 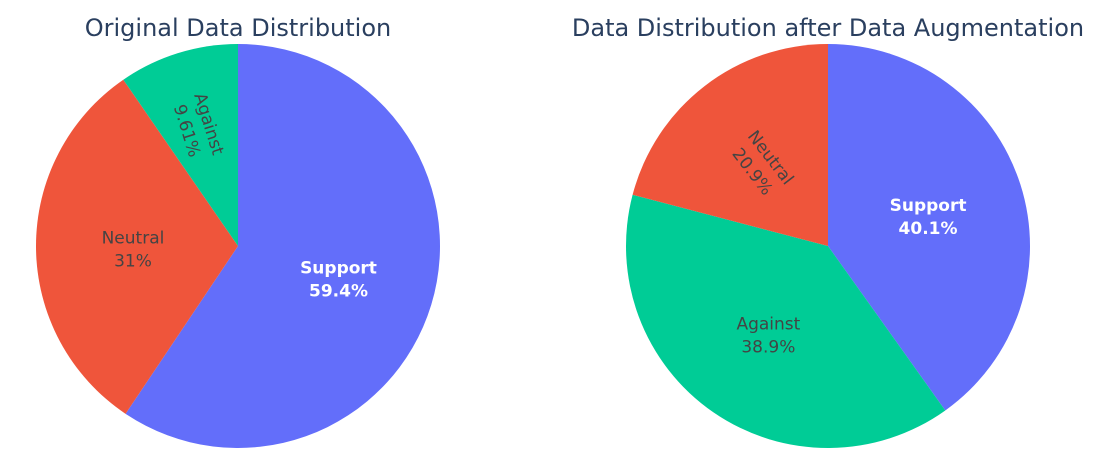 What do you see at coordinates (133, 250) in the screenshot?
I see `slice-label-neutral: Neutral 31%` at bounding box center [133, 250].